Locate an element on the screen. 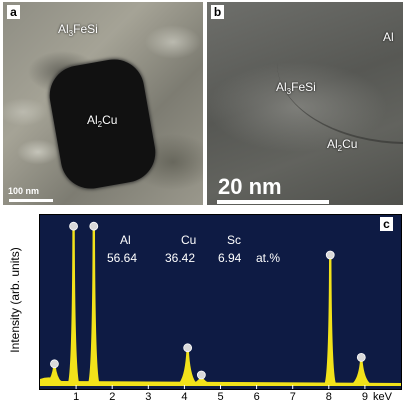  value-al: 56.64 is located at coordinates (122, 258).